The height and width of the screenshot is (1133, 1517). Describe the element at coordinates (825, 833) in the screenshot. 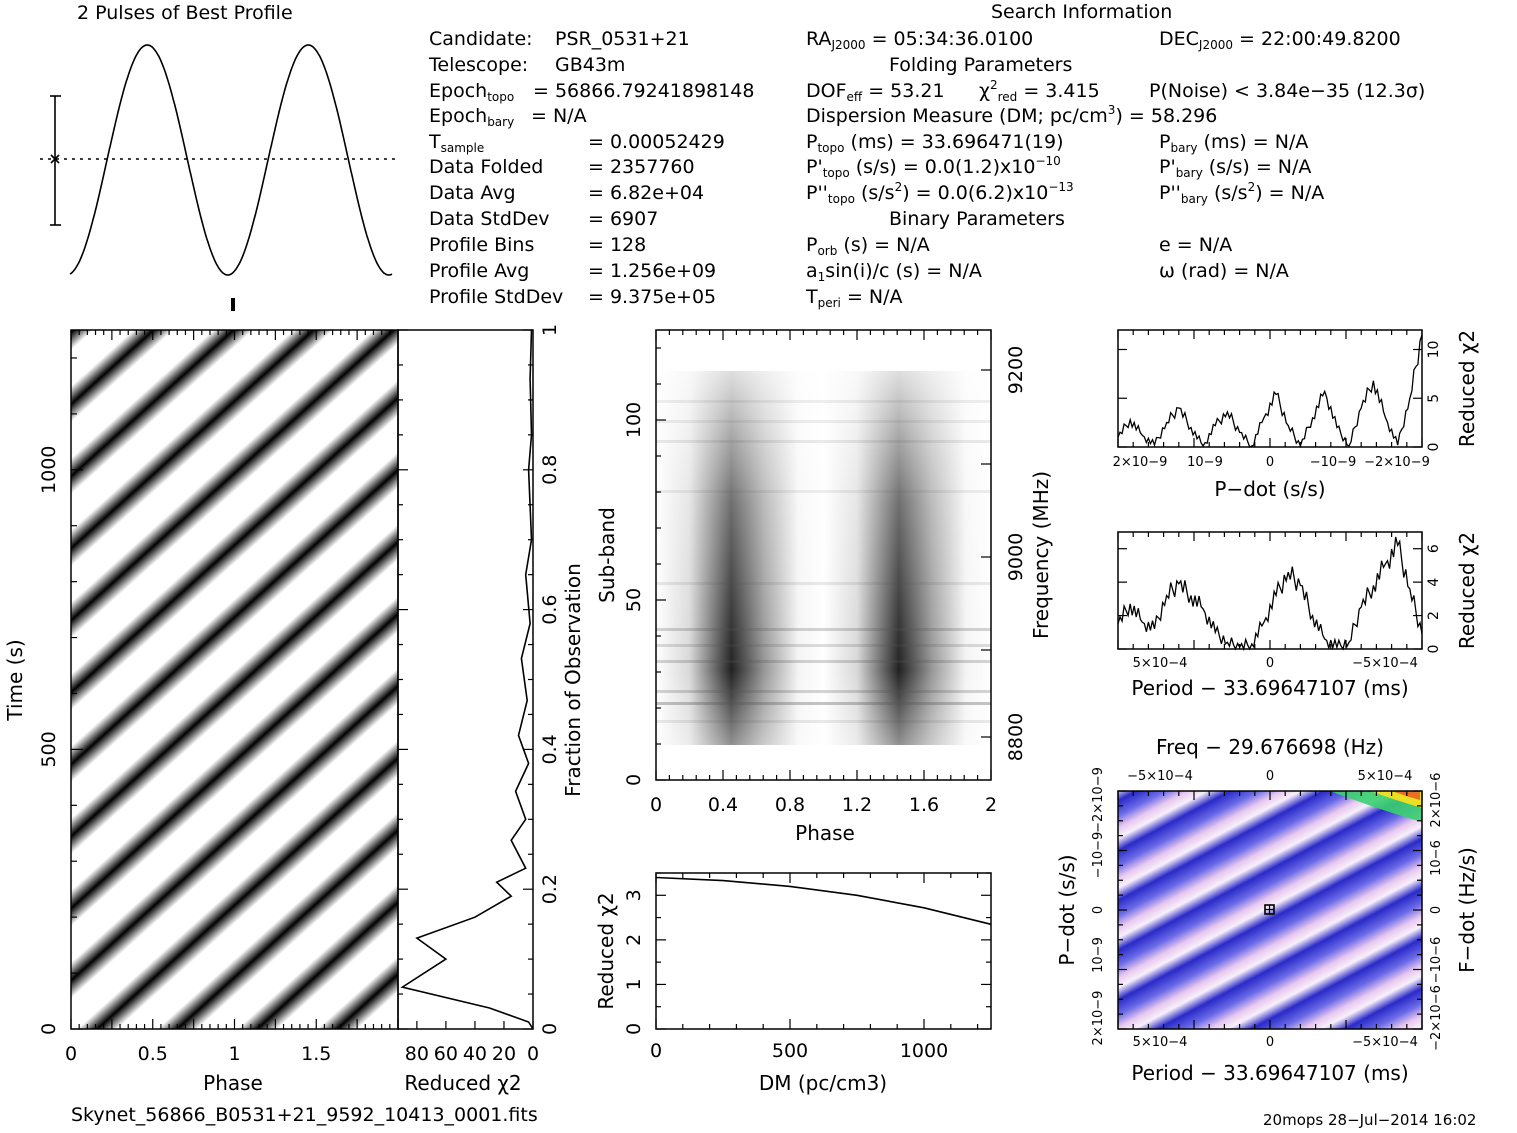

I see `subband-xlabel: Phase` at that location.